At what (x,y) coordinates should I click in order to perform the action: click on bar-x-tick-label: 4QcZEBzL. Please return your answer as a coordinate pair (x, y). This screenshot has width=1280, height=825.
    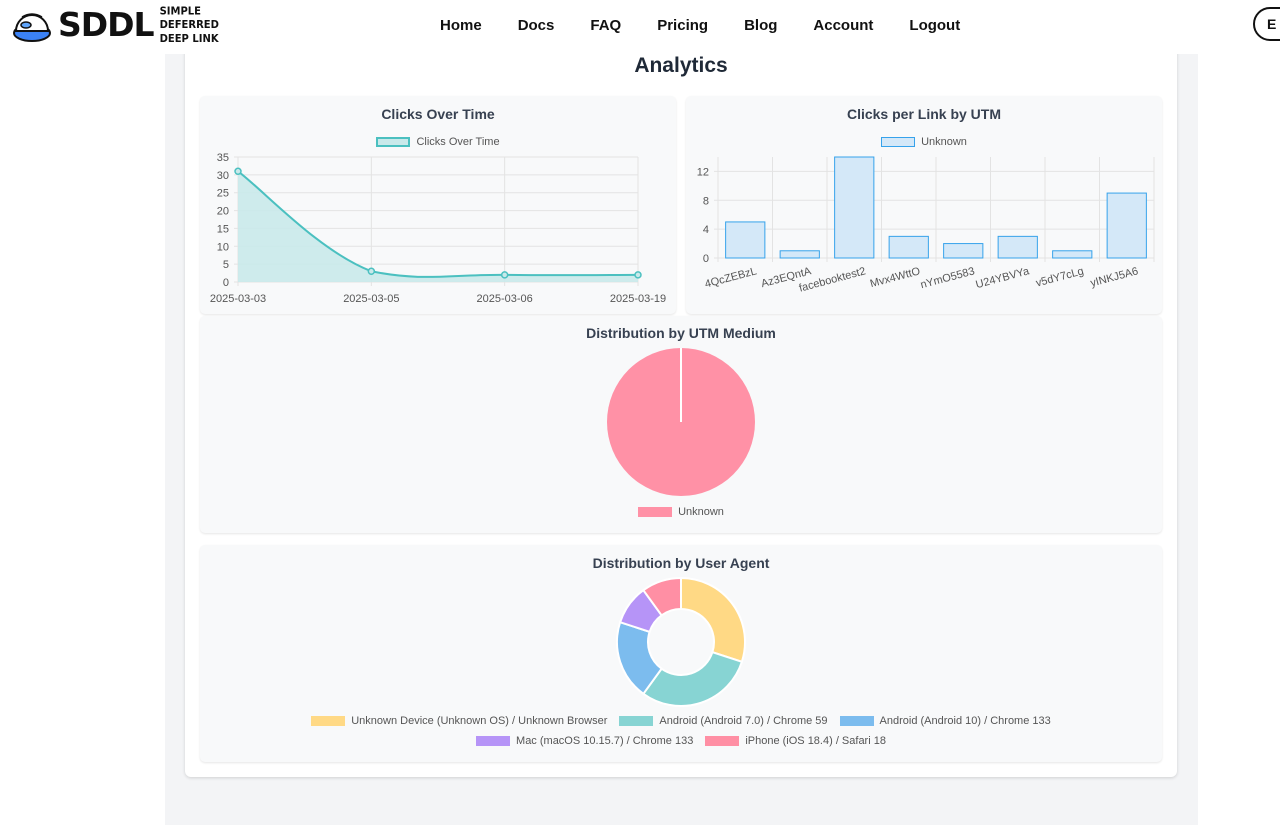
    Looking at the image, I should click on (731, 277).